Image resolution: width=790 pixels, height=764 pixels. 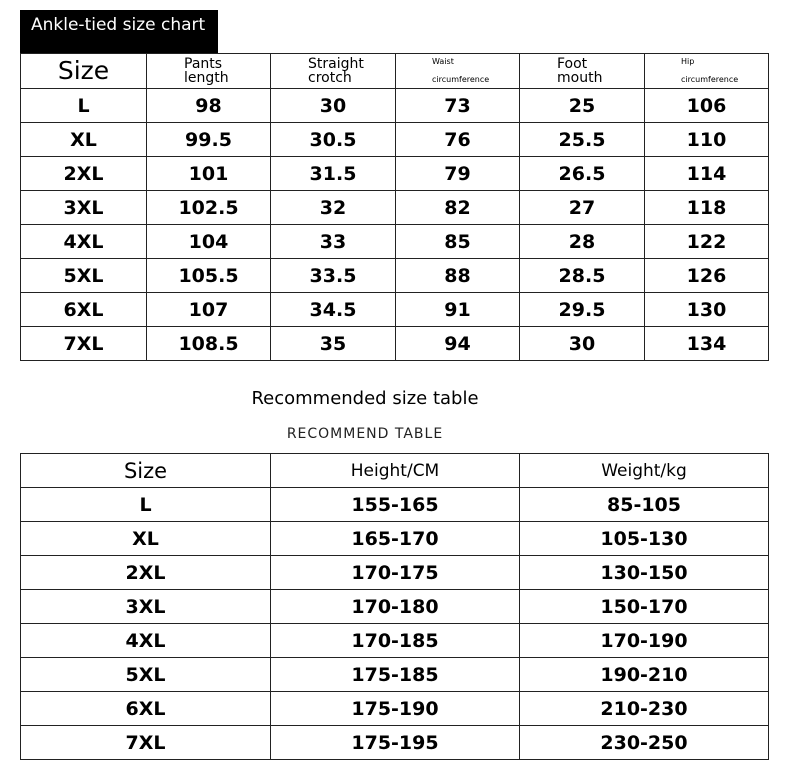 I want to click on header-row: Size Height/CM Weight/kg, so click(x=394, y=470).